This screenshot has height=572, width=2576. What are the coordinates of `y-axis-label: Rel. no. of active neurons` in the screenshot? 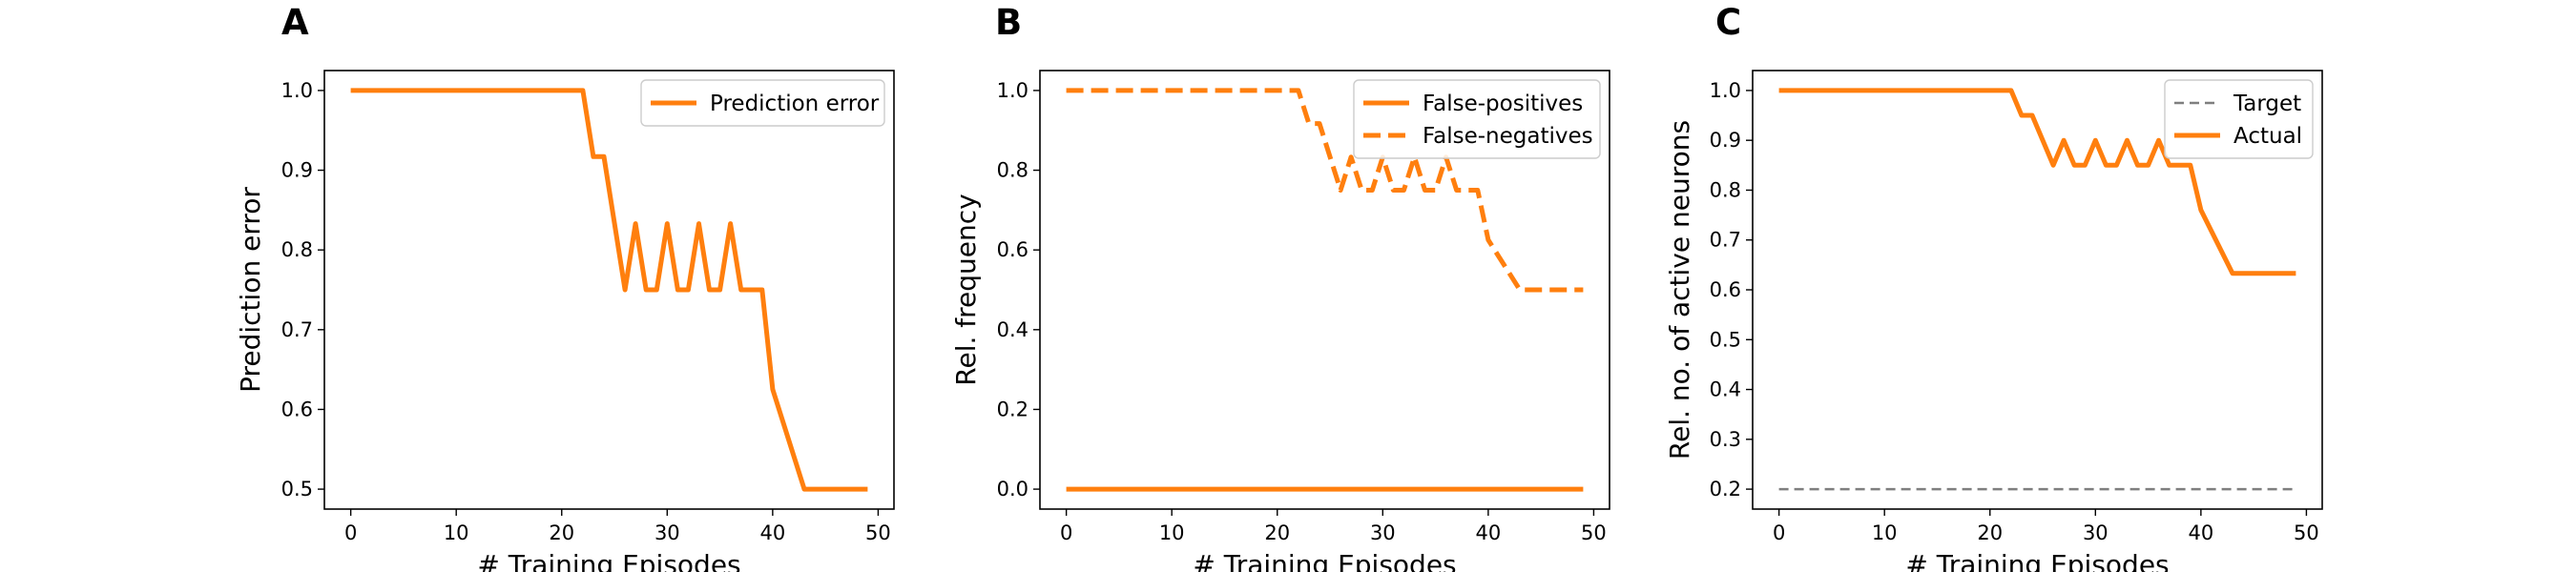 It's located at (1679, 290).